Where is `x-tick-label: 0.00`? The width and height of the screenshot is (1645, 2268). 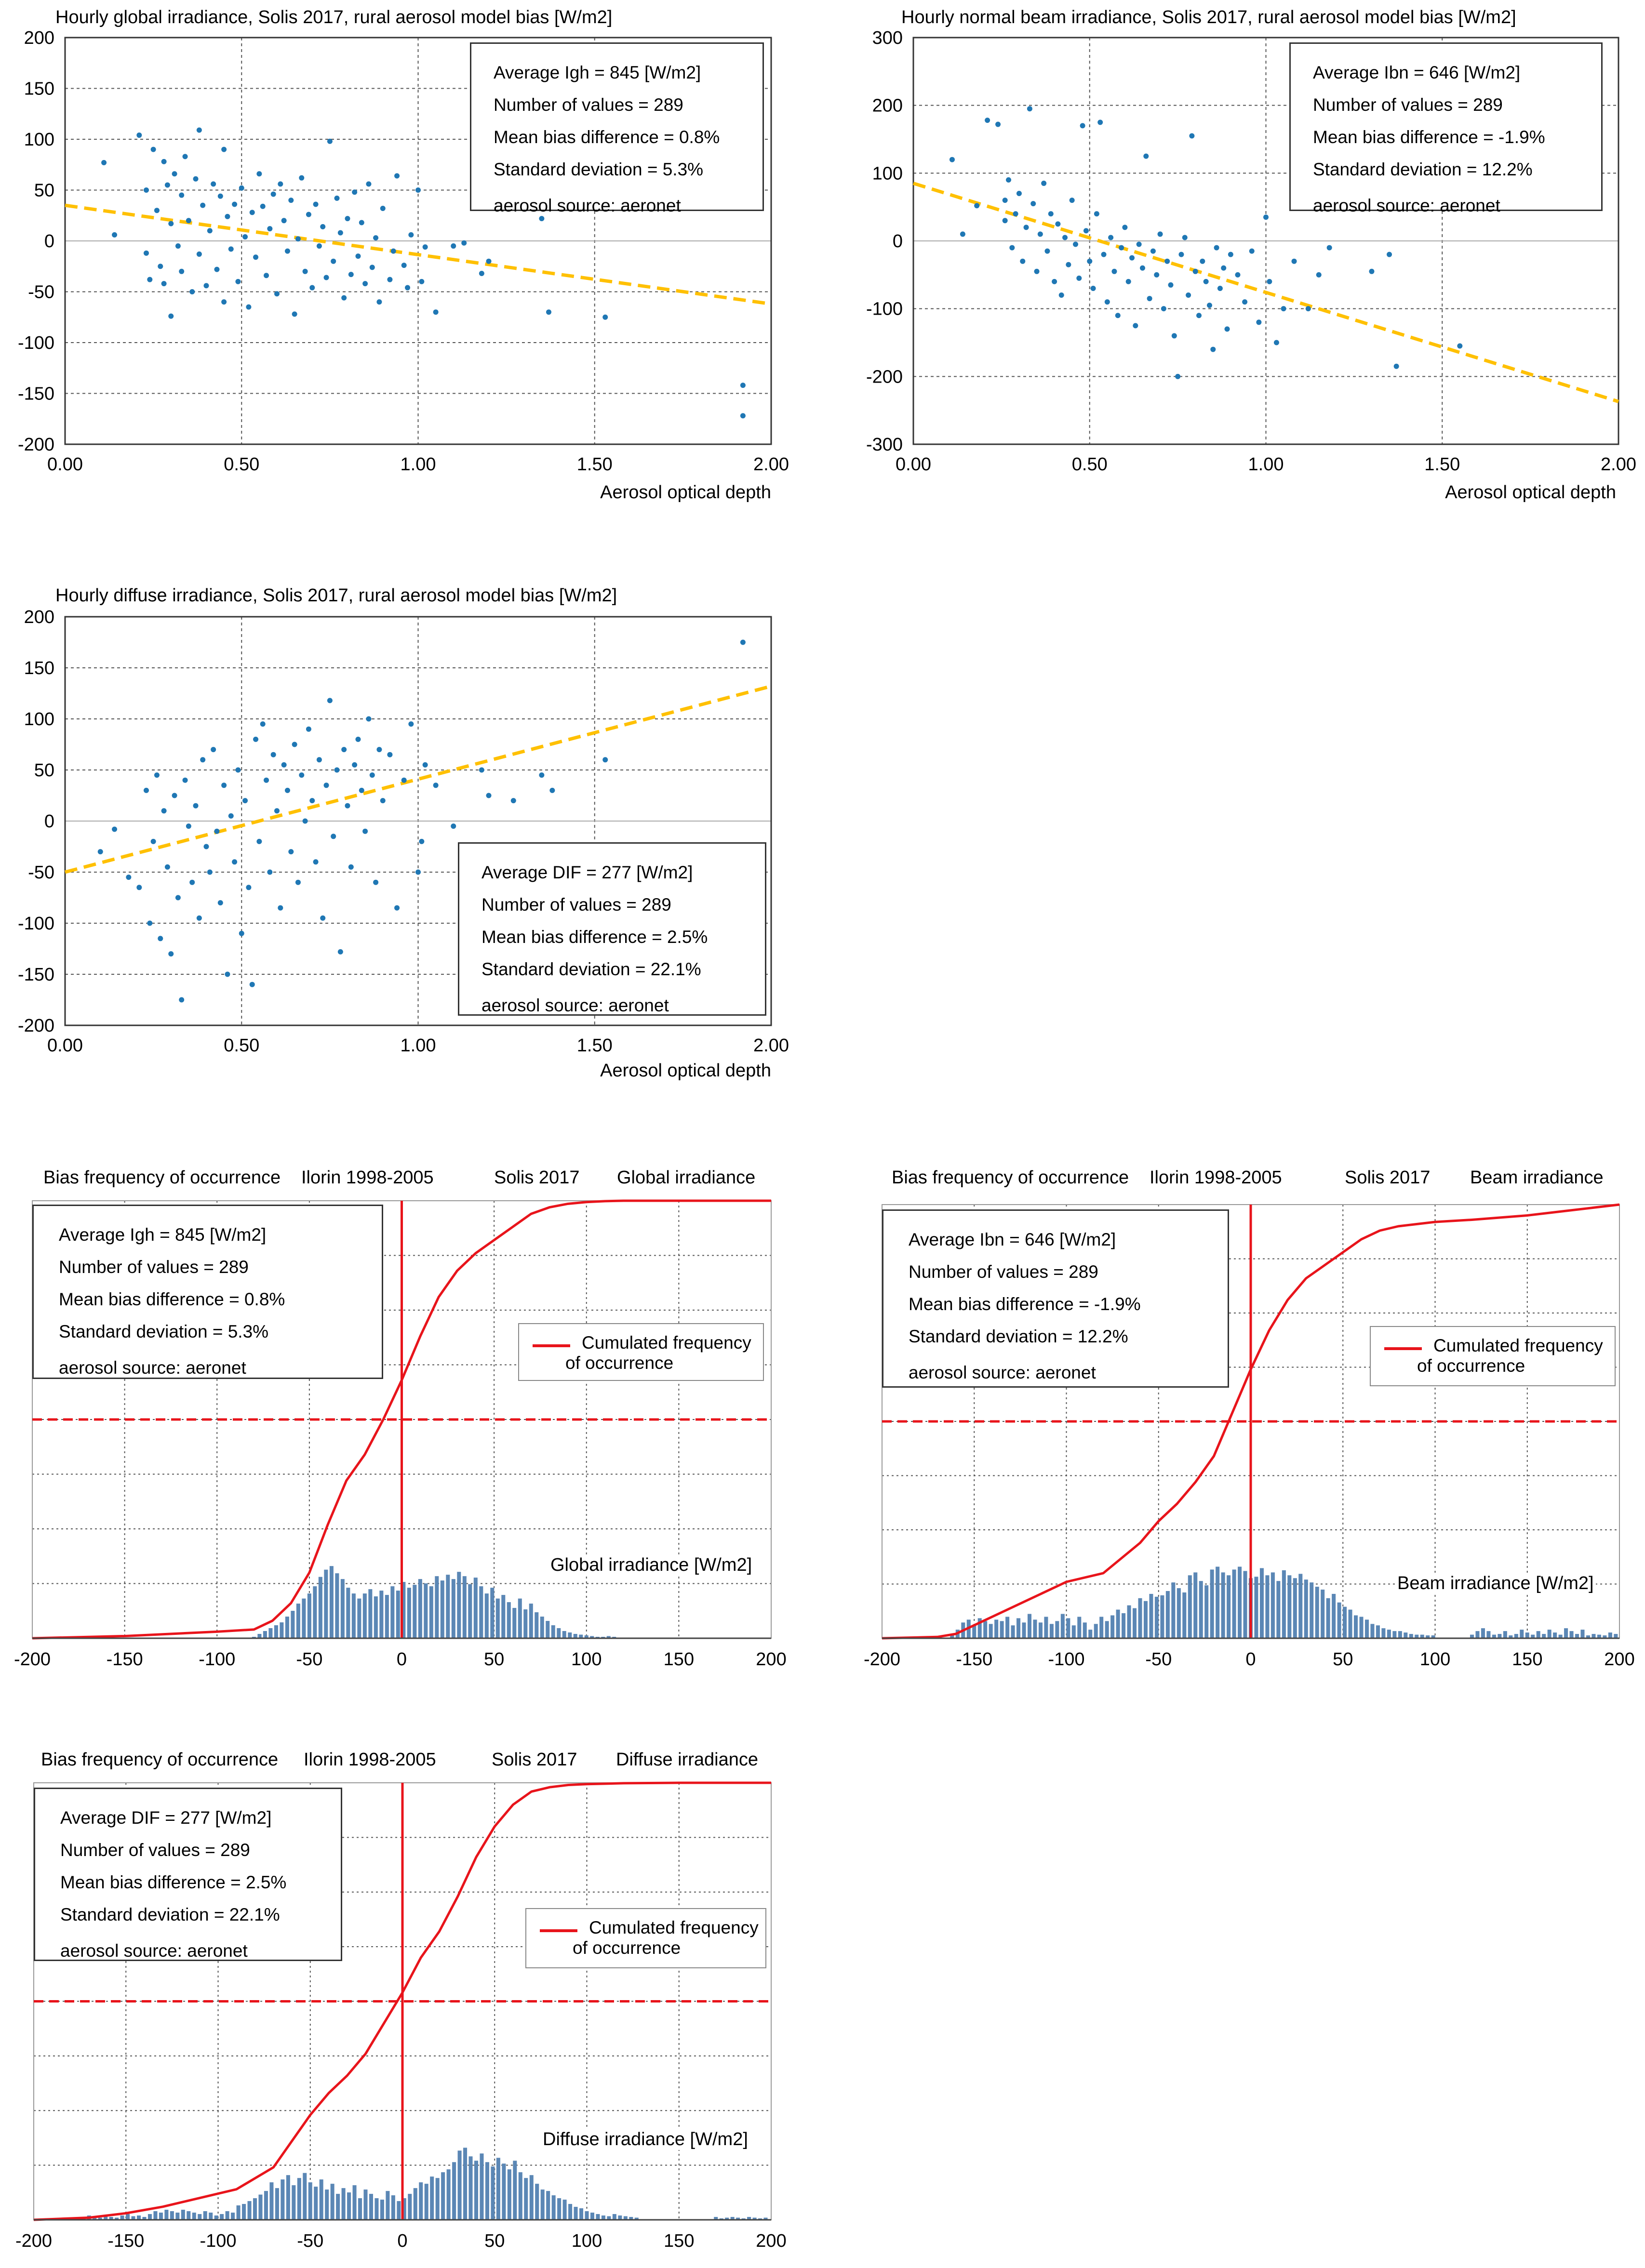
x-tick-label: 0.00 is located at coordinates (65, 1045).